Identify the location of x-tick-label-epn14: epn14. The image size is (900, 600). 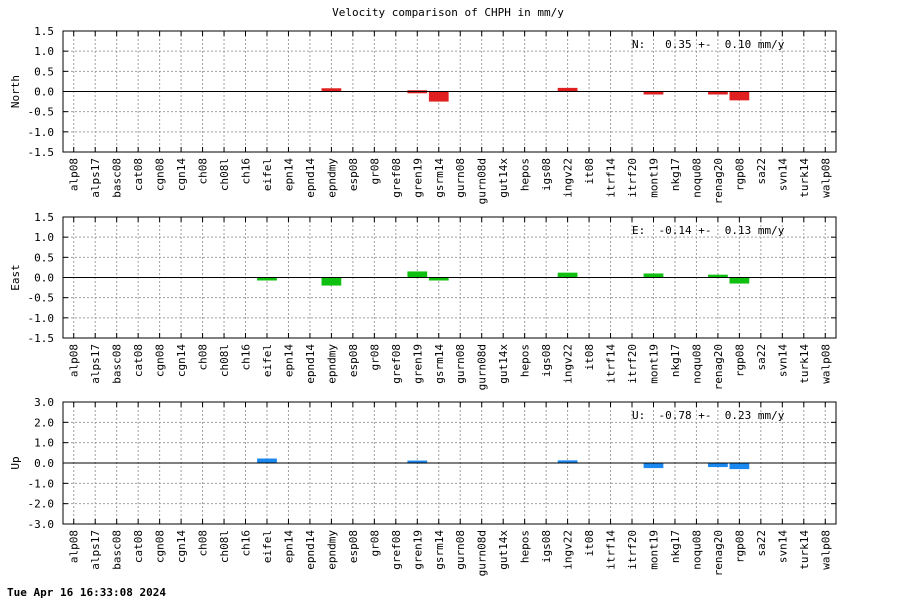
(288, 546).